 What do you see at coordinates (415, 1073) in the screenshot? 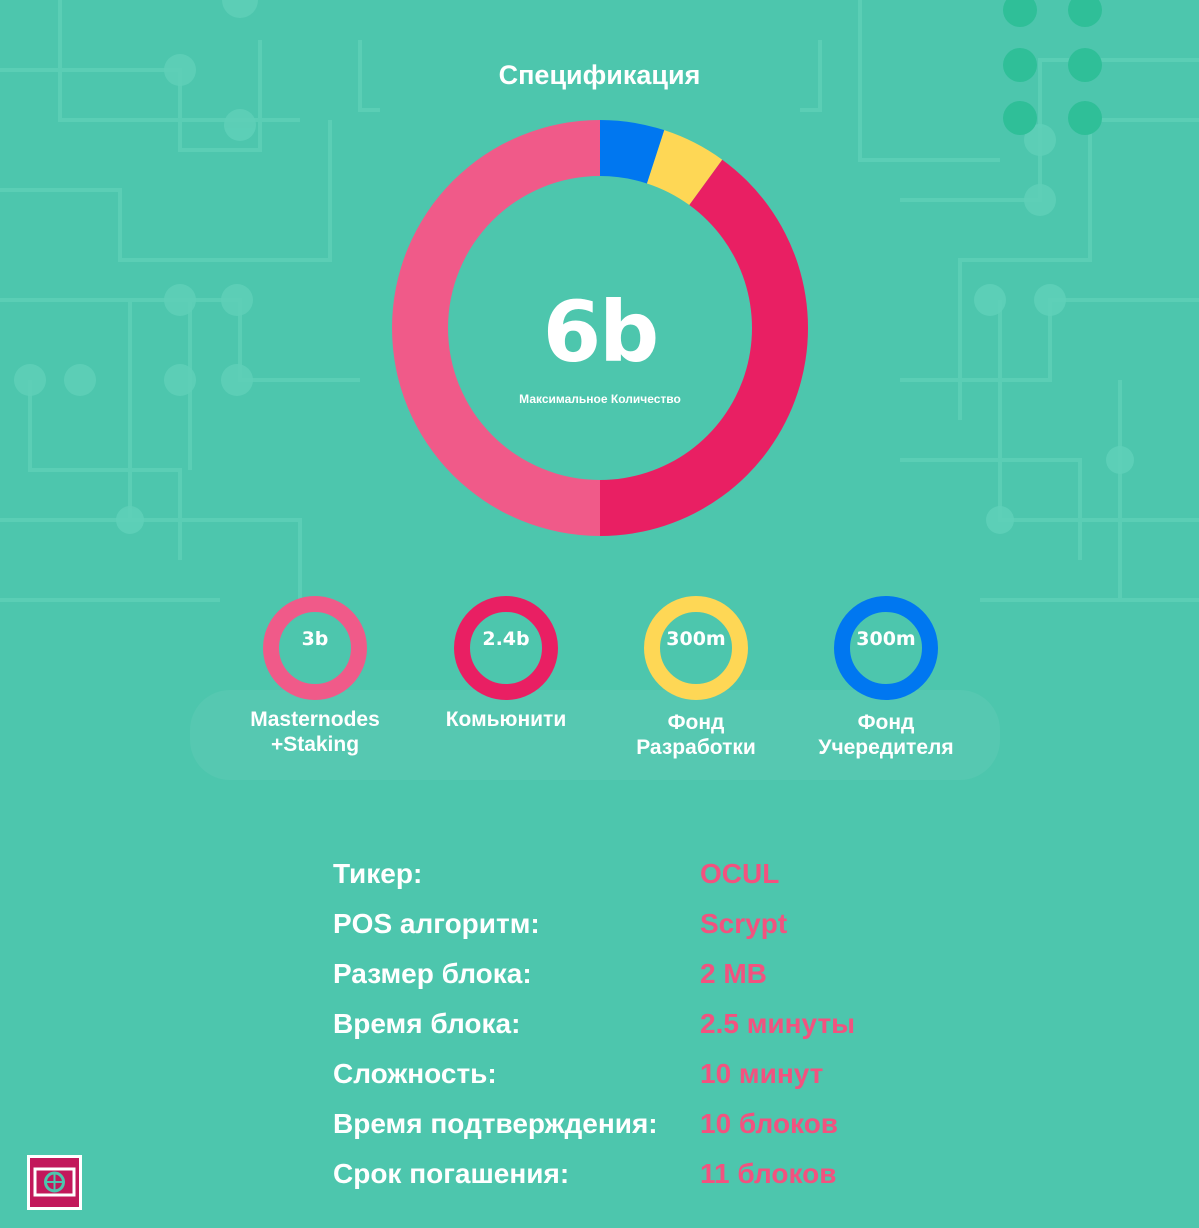
I see `spec-key: Сложность:` at bounding box center [415, 1073].